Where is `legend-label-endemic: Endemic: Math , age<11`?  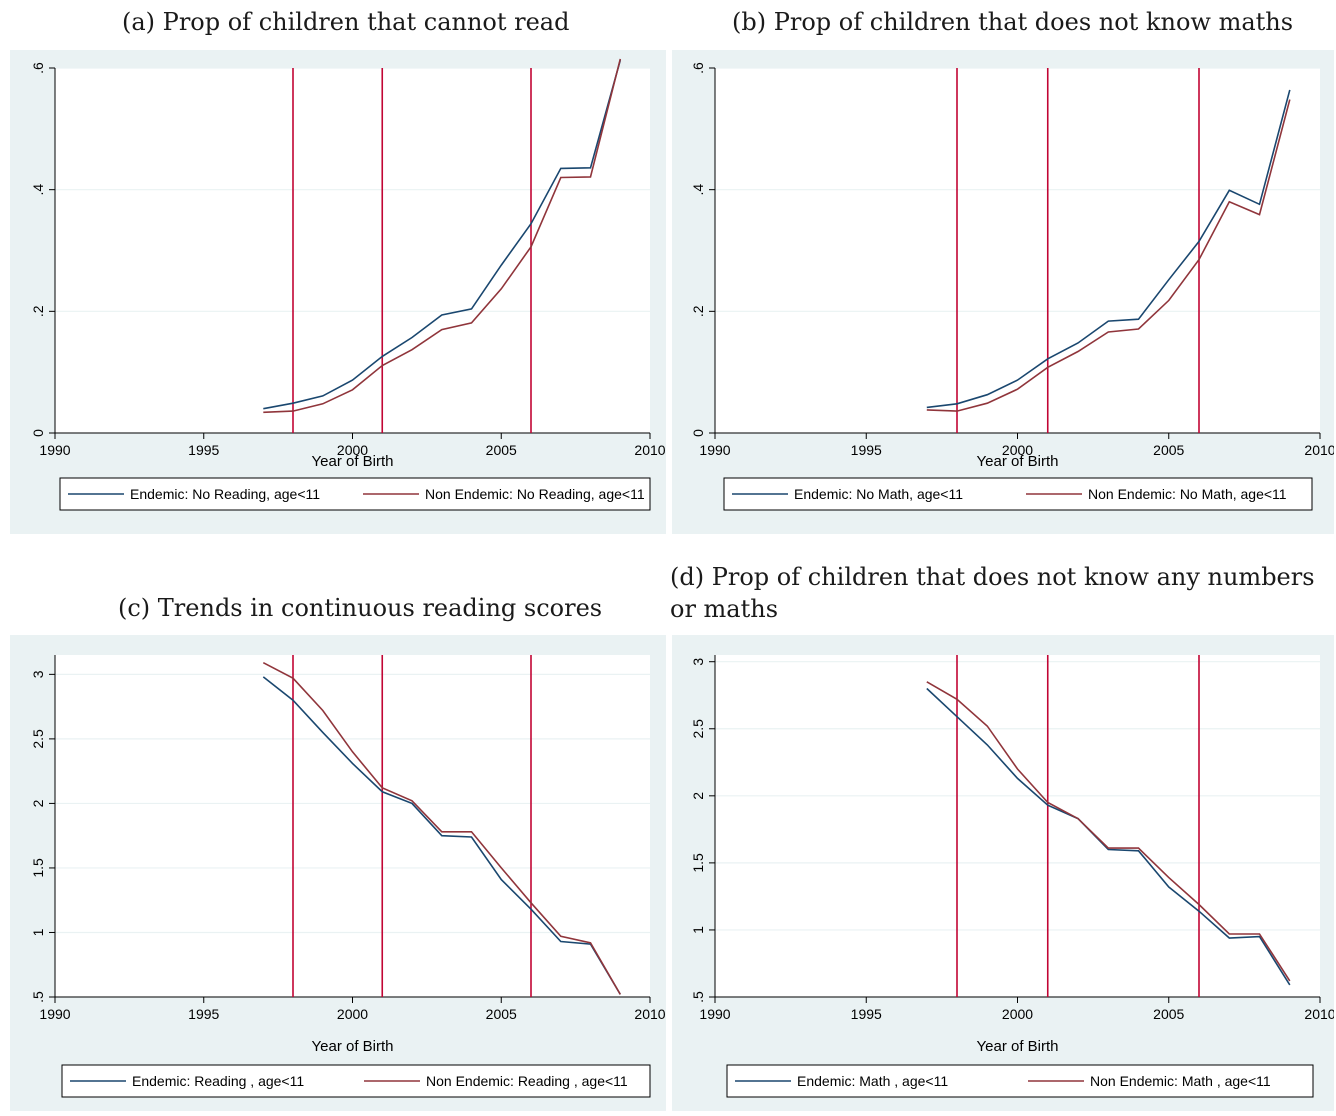 legend-label-endemic: Endemic: Math , age<11 is located at coordinates (872, 1081).